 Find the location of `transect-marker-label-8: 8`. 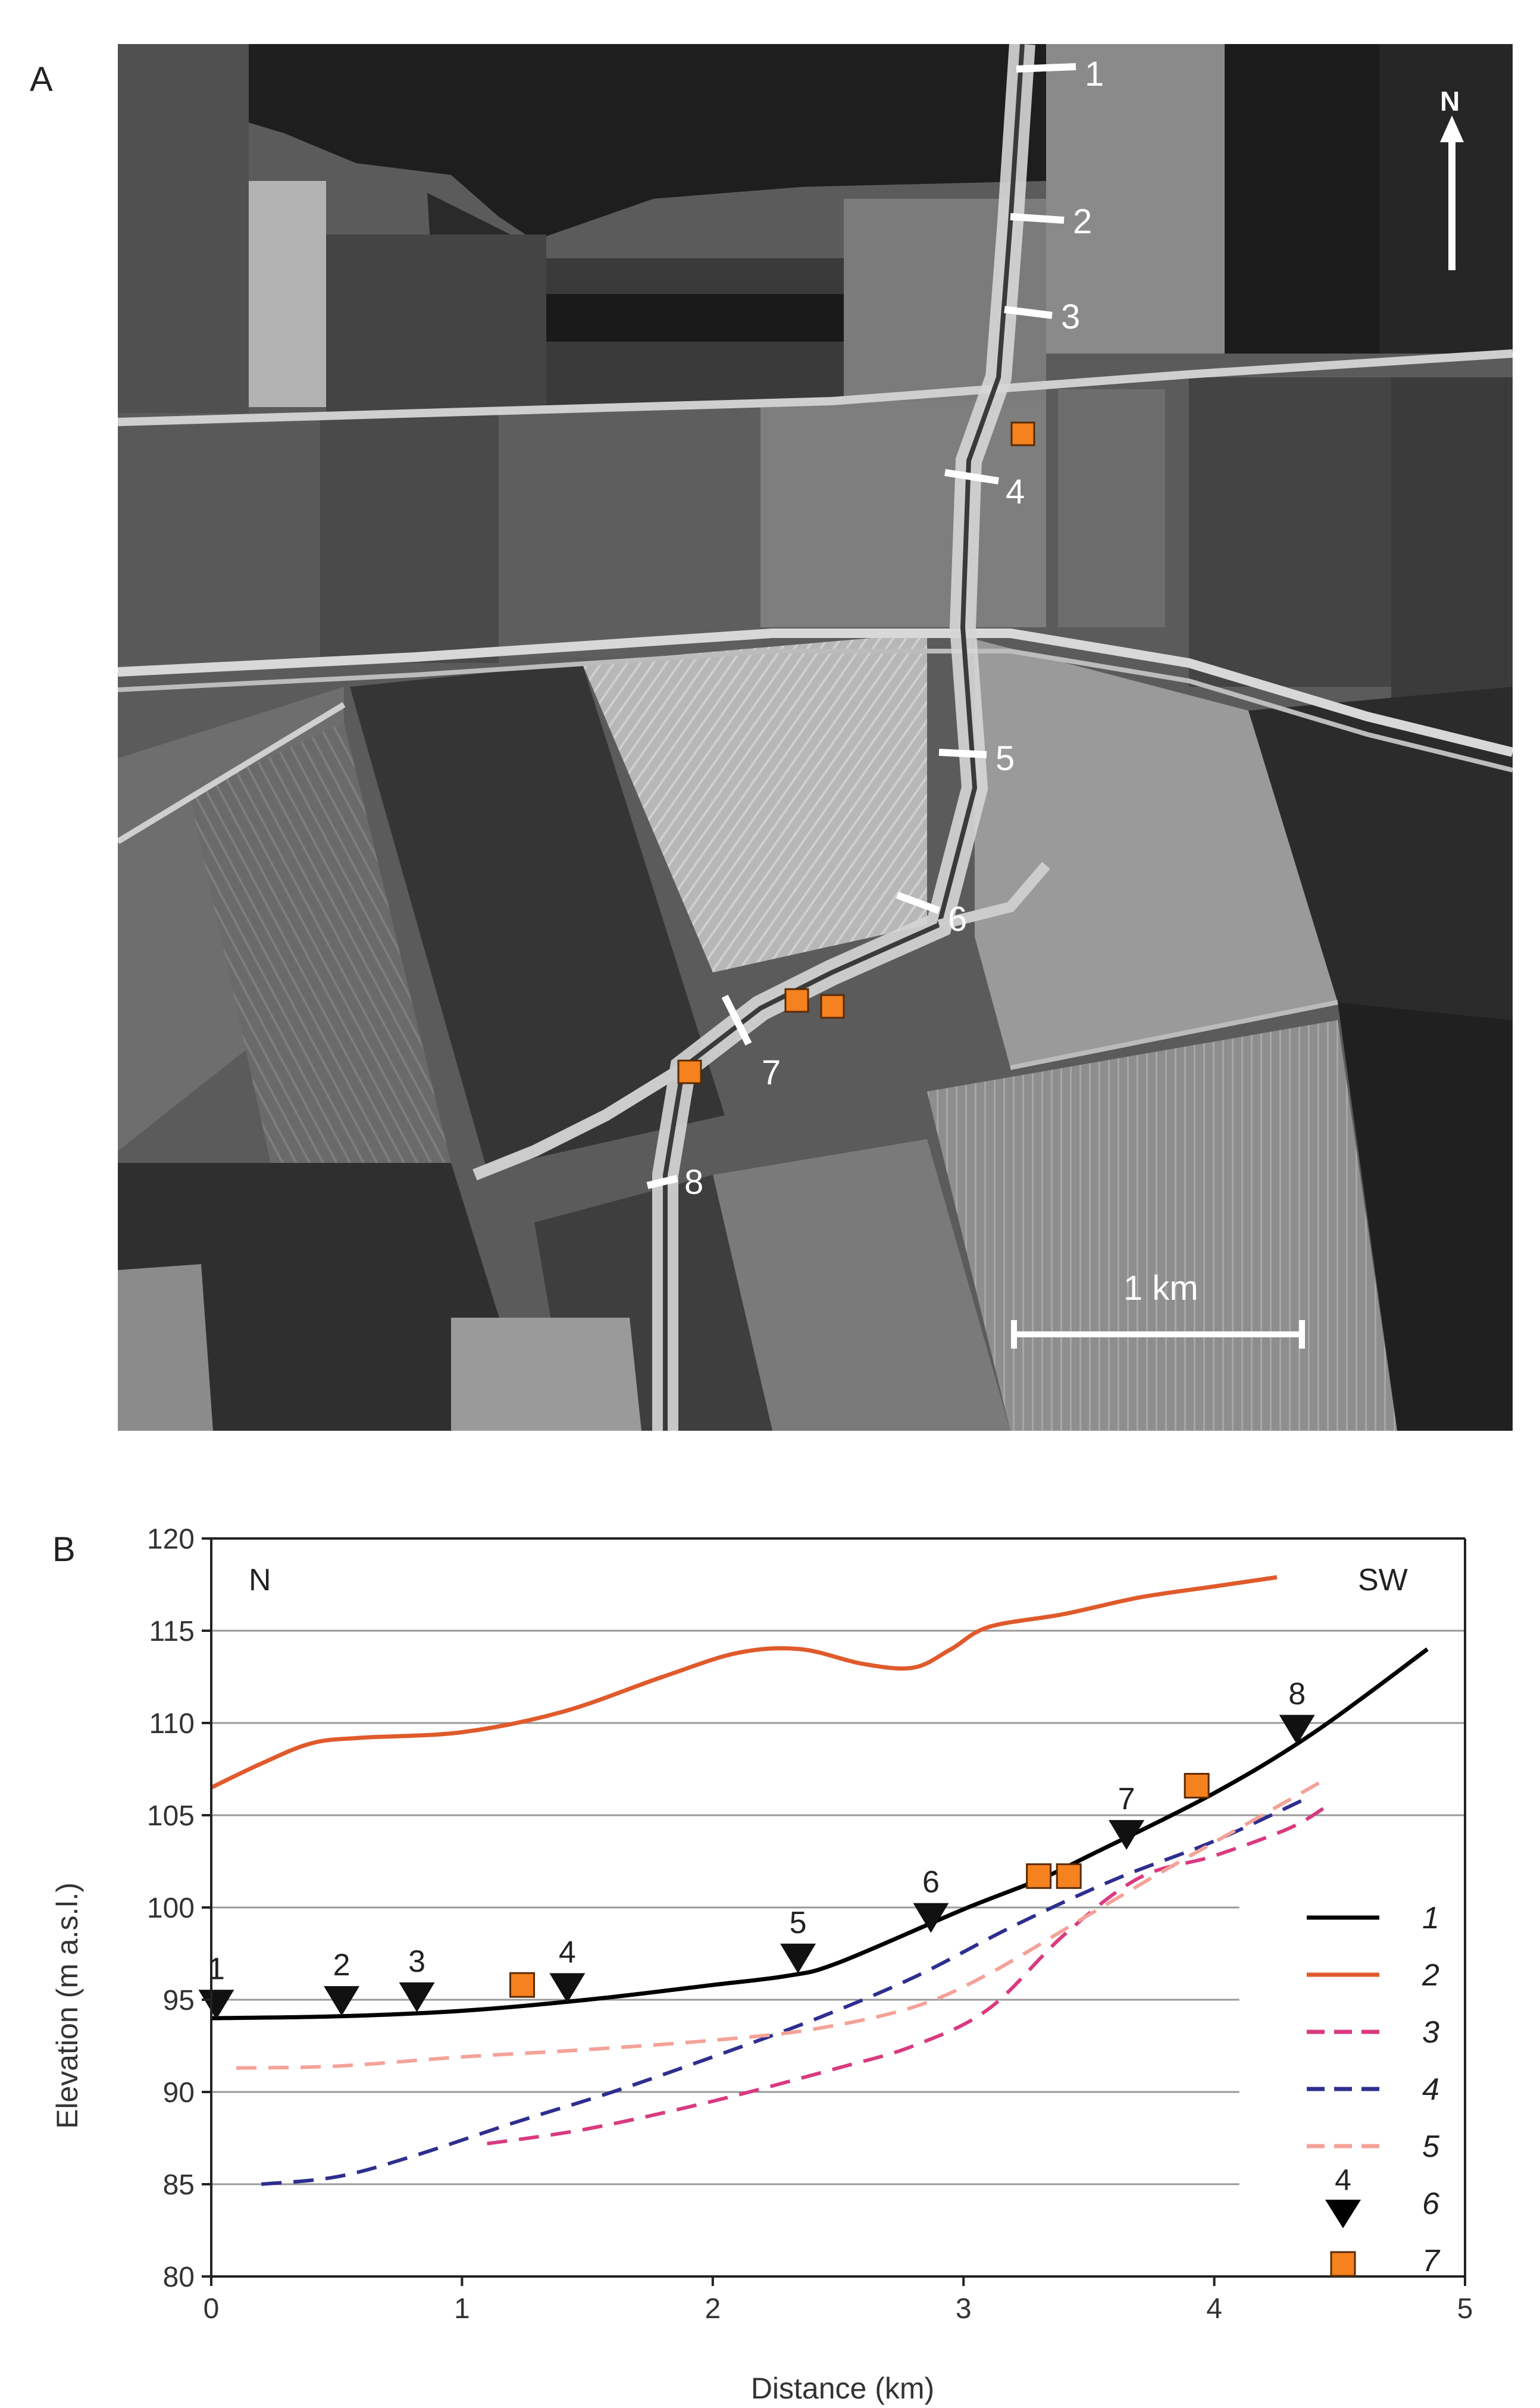

transect-marker-label-8: 8 is located at coordinates (1297, 1694).